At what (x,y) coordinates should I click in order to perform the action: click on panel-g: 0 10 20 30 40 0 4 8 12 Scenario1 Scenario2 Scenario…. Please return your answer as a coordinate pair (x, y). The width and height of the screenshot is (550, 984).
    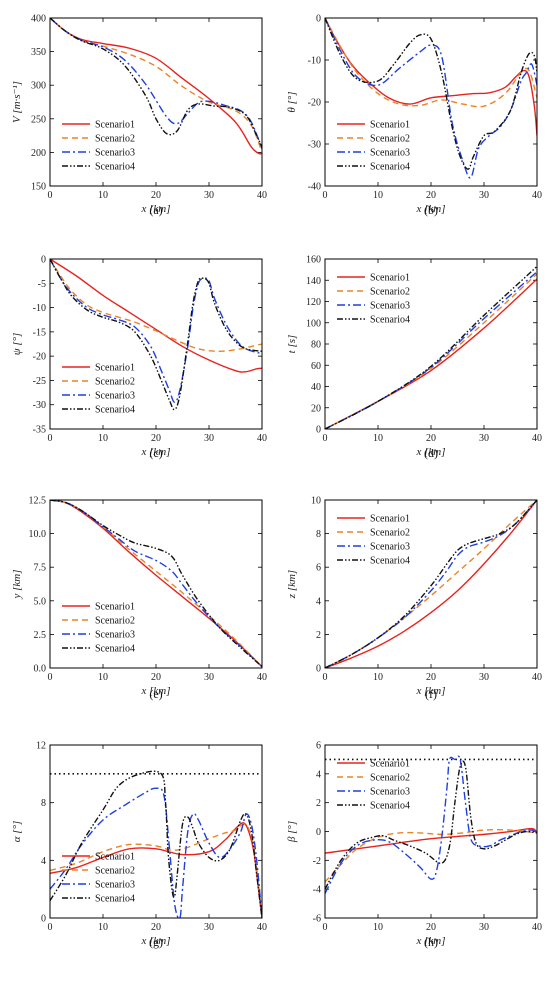
    Looking at the image, I should click on (139, 845).